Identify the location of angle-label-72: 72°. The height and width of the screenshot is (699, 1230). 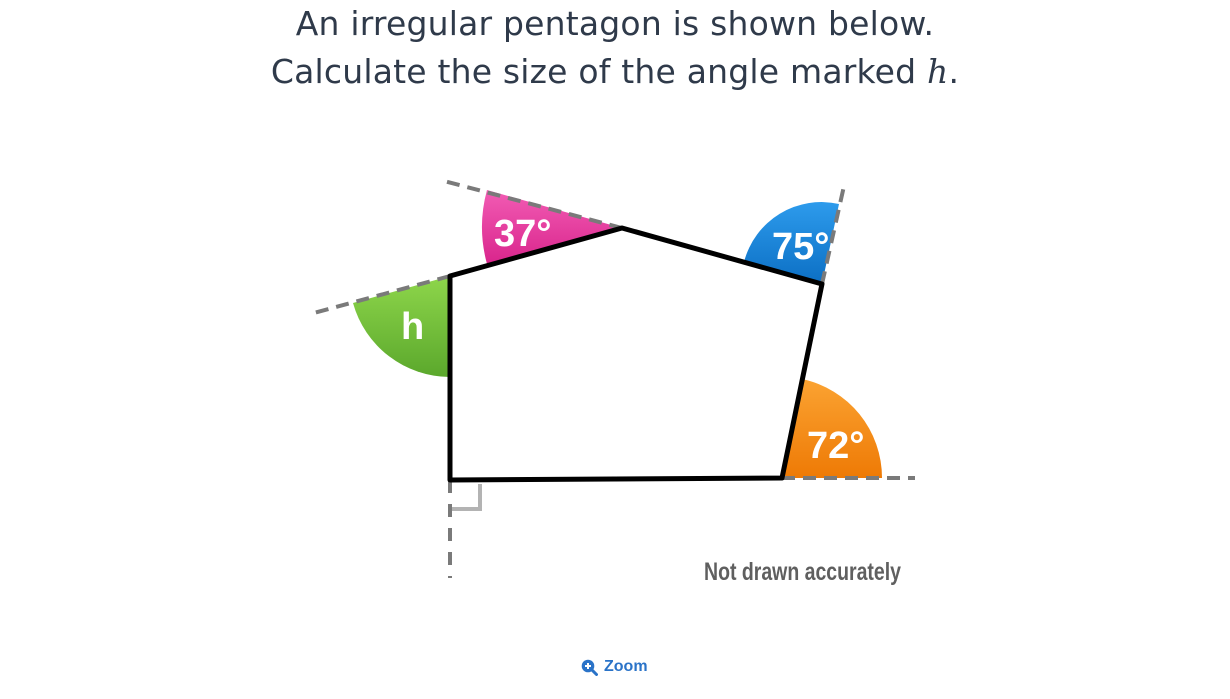
(835, 446).